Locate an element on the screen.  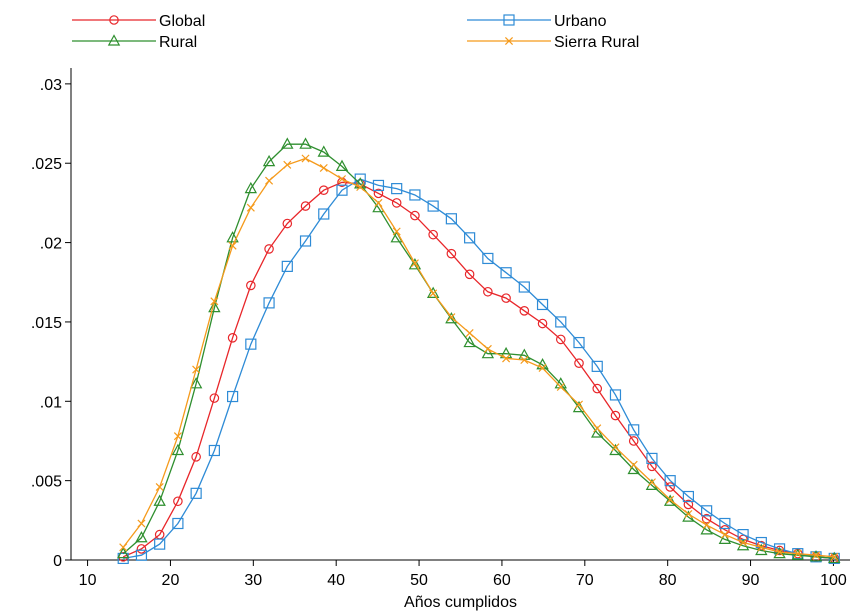
legend-item-urbano: Urbano is located at coordinates (537, 21).